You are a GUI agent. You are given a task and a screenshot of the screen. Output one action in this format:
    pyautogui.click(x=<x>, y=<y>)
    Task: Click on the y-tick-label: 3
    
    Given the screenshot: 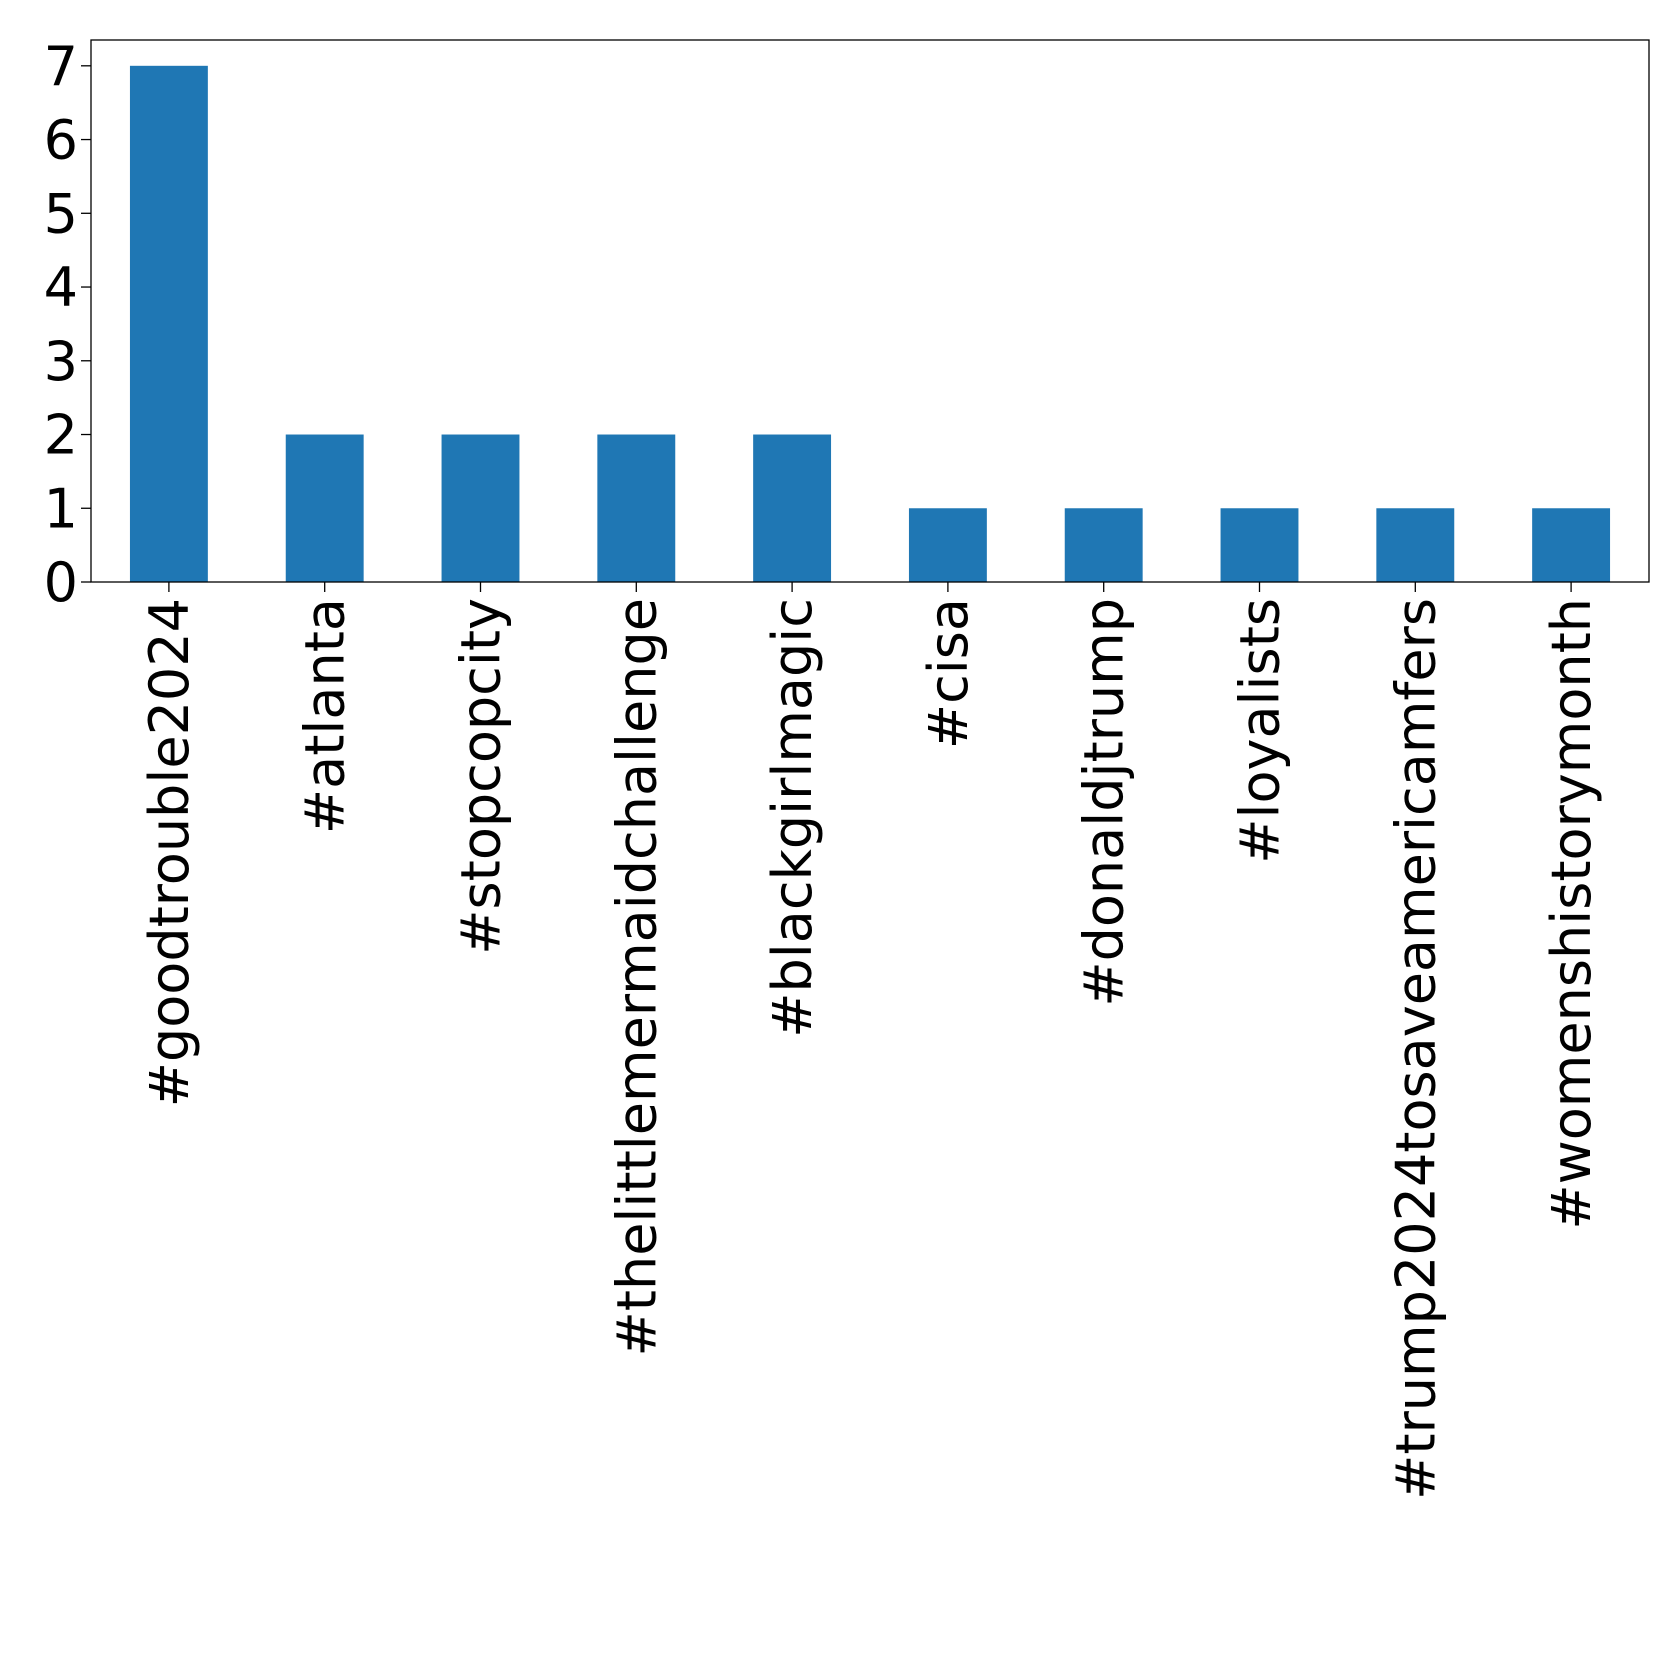 What is the action you would take?
    pyautogui.click(x=61, y=361)
    